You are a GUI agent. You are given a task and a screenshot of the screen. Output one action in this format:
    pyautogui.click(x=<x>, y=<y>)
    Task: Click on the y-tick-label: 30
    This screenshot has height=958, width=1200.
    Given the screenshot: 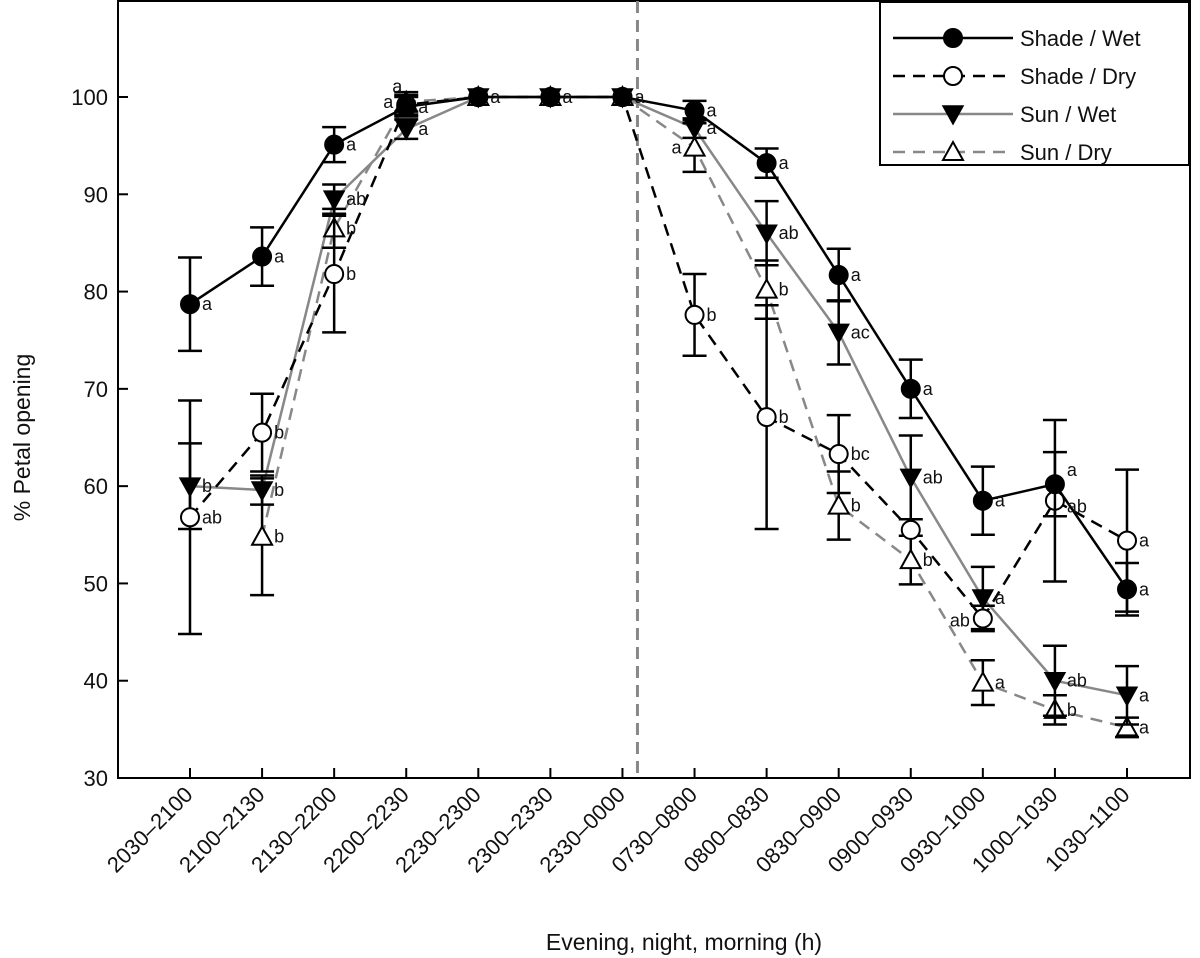 What is the action you would take?
    pyautogui.click(x=96, y=778)
    